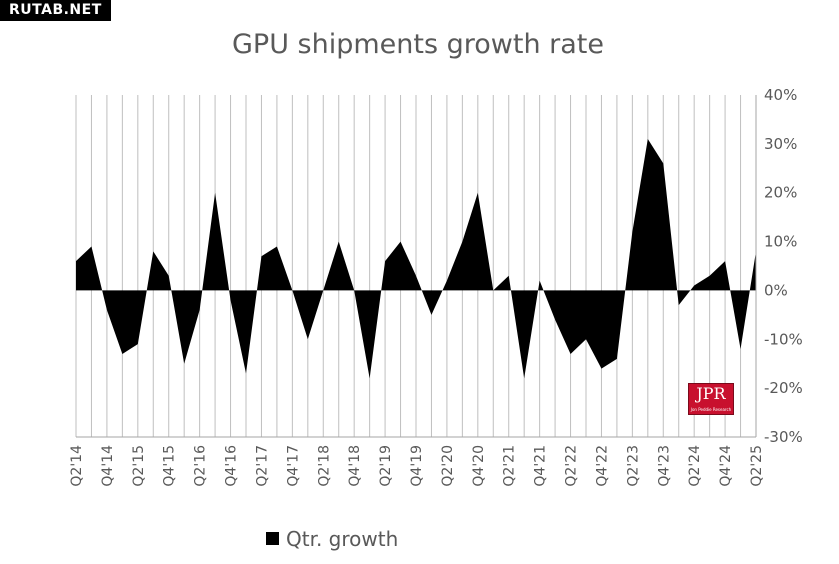 This screenshot has width=839, height=564. What do you see at coordinates (711, 393) in the screenshot?
I see `logo-main-text: JPR` at bounding box center [711, 393].